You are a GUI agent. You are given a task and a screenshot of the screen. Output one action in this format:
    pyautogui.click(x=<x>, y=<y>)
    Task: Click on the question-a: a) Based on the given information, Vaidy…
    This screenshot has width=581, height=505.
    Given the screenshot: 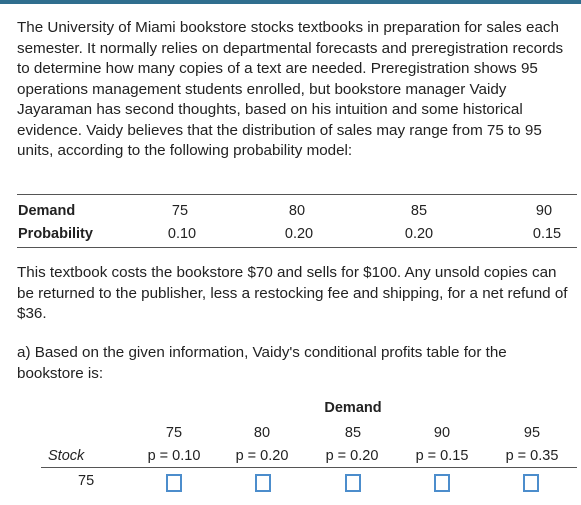 What is the action you would take?
    pyautogui.click(x=262, y=363)
    